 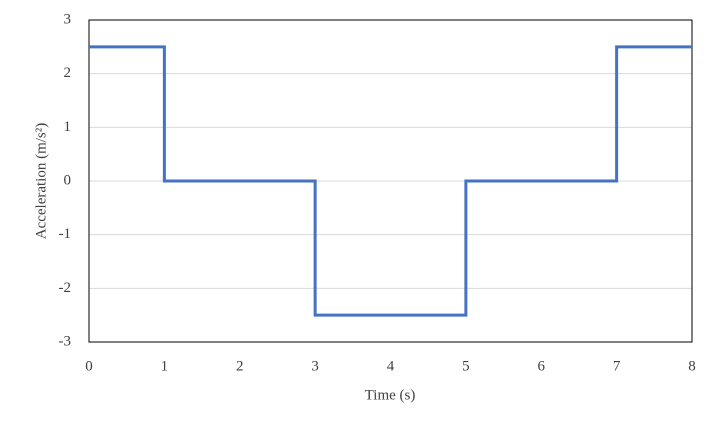 I want to click on x-axis-label: Time (s), so click(x=390, y=395).